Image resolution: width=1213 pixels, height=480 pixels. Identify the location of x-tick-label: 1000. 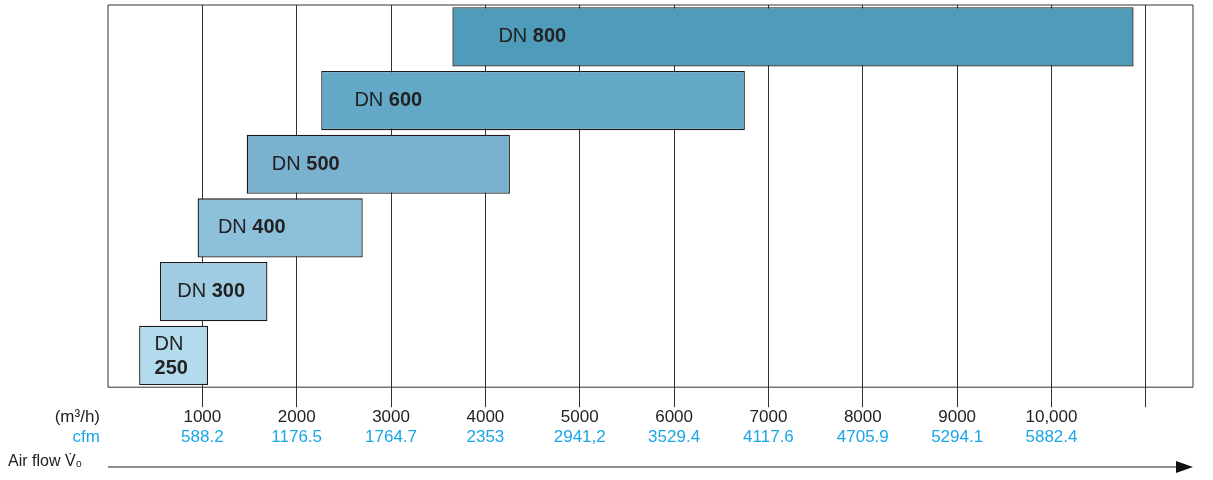
(202, 417).